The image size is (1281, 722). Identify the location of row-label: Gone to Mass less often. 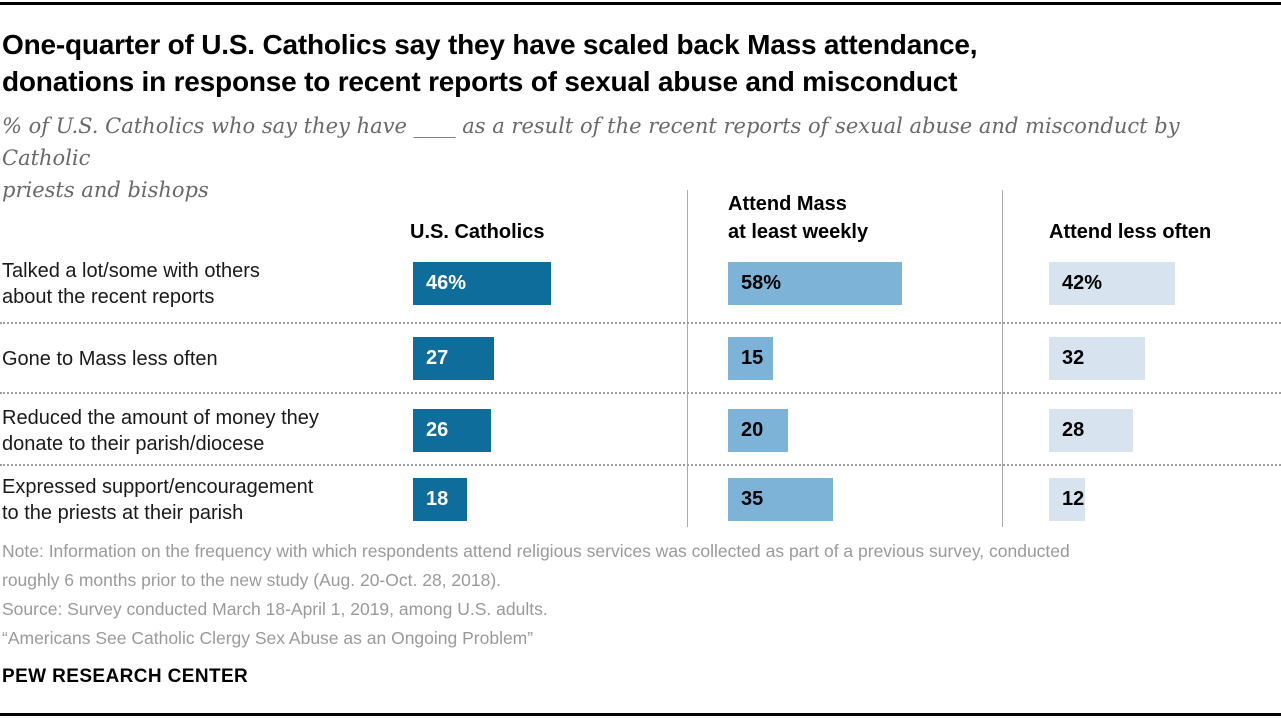
(110, 359).